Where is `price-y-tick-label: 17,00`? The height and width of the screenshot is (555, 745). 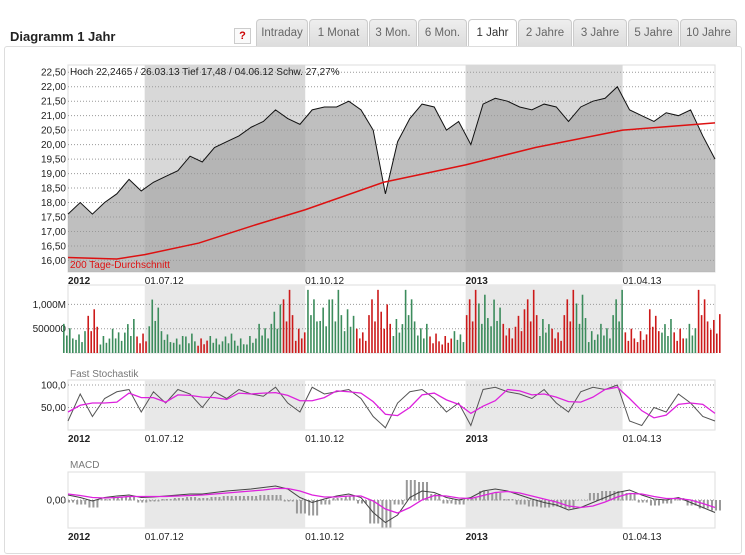
price-y-tick-label: 17,00 is located at coordinates (53, 232).